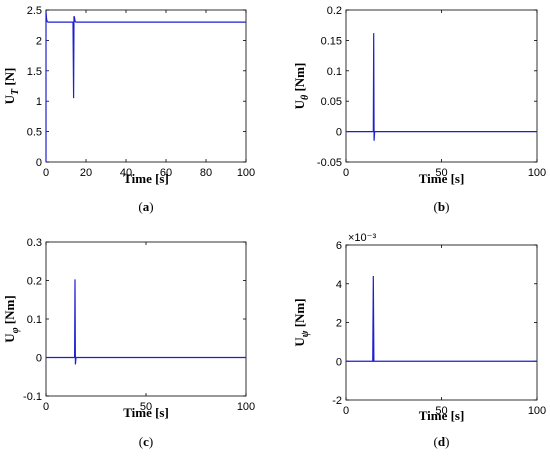 The width and height of the screenshot is (550, 460). I want to click on y-tick-label: -0.05, so click(329, 163).